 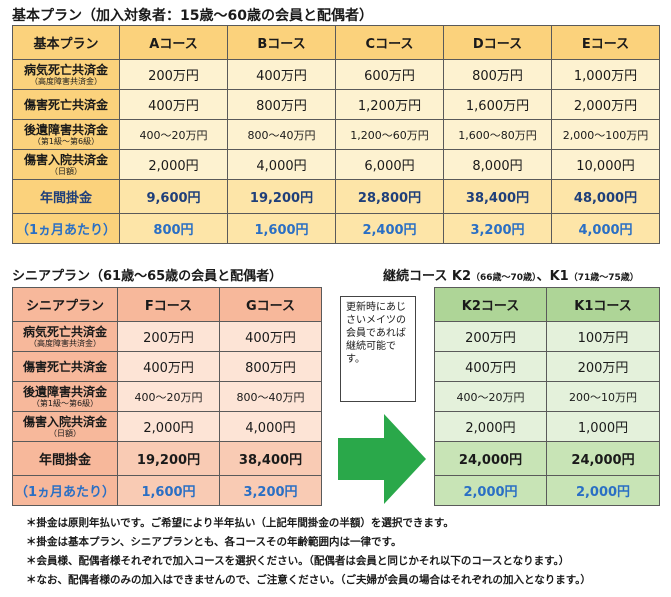 I want to click on annual-premium-row: 24,000円 24,000円, so click(x=547, y=458).